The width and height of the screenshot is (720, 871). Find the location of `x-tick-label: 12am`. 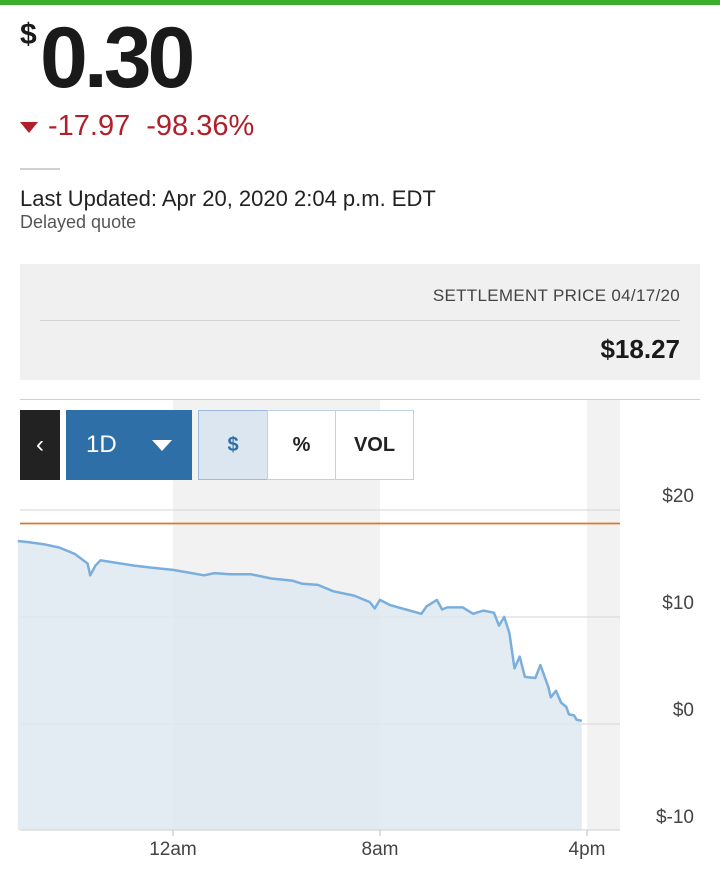

x-tick-label: 12am is located at coordinates (173, 849).